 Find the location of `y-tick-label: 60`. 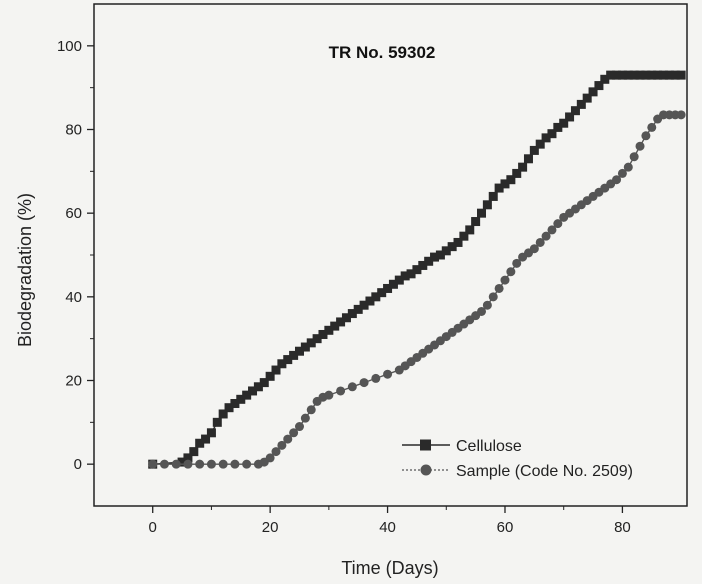

y-tick-label: 60 is located at coordinates (73, 213).